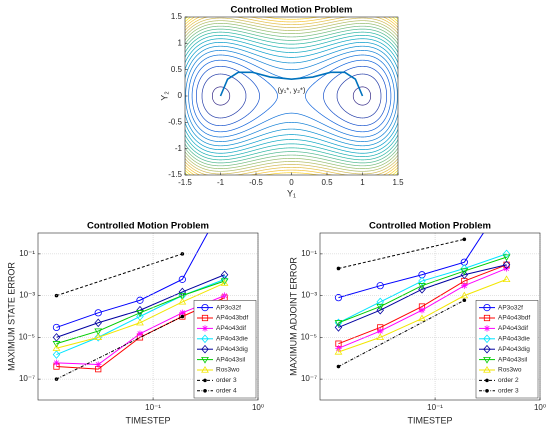 The image size is (550, 429). What do you see at coordinates (228, 370) in the screenshot?
I see `legend-label: Ros3wo` at bounding box center [228, 370].